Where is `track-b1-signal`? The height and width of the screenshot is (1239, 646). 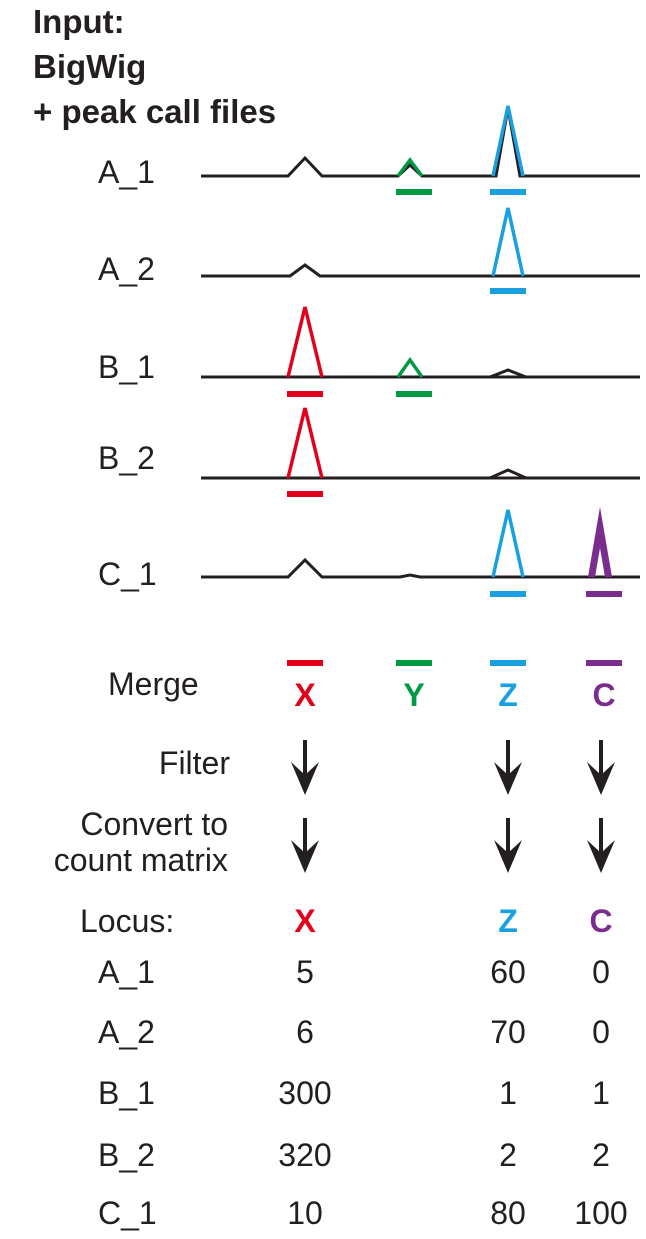
track-b1-signal is located at coordinates (420, 351).